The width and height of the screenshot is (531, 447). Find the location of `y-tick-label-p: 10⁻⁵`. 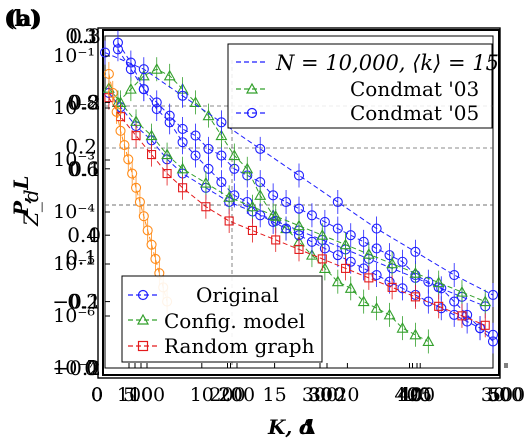

y-tick-label-p: 10⁻⁵ is located at coordinates (74, 264).